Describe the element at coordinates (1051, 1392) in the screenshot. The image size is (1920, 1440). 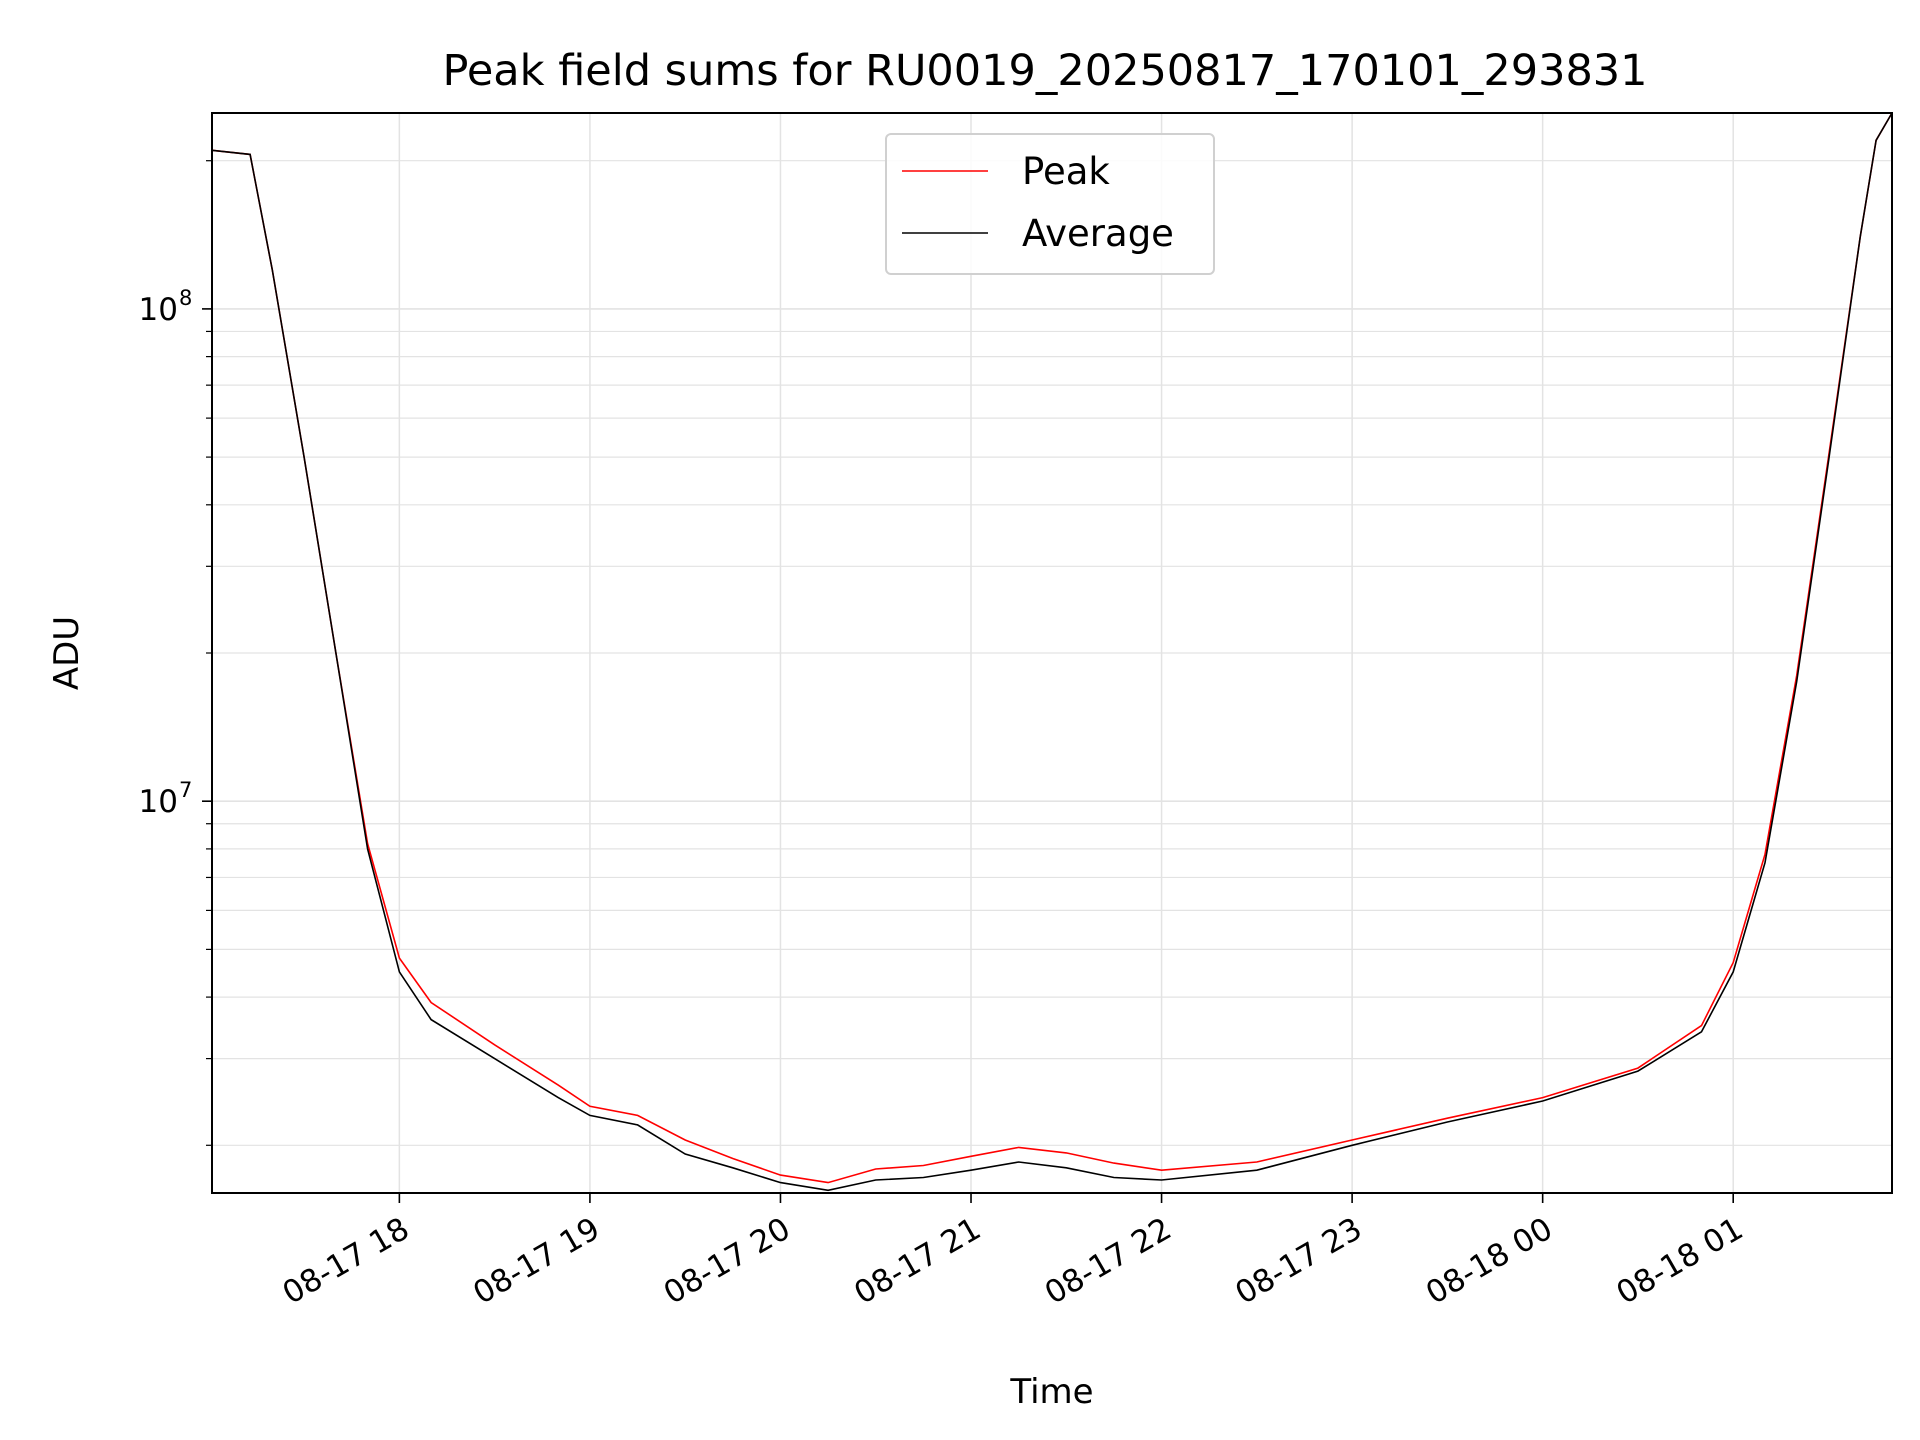
I see `x-axis-label: Time` at that location.